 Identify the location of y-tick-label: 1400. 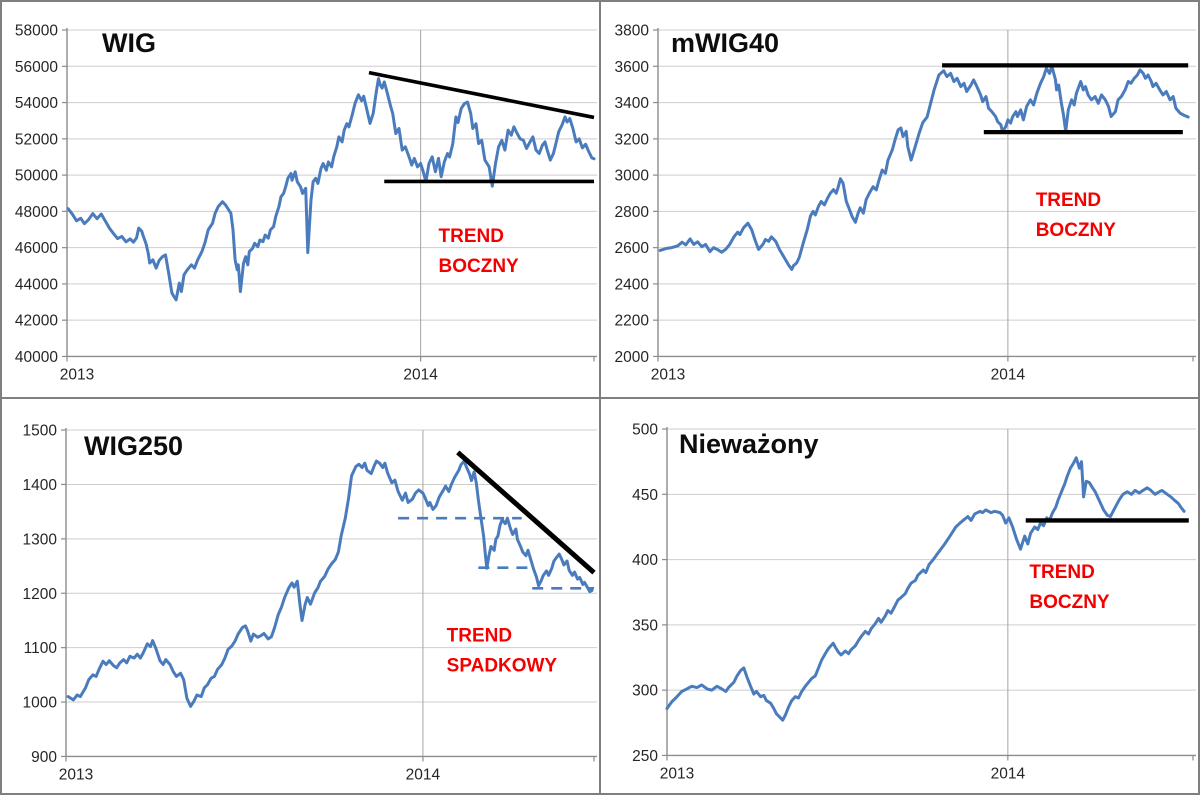
(40, 484).